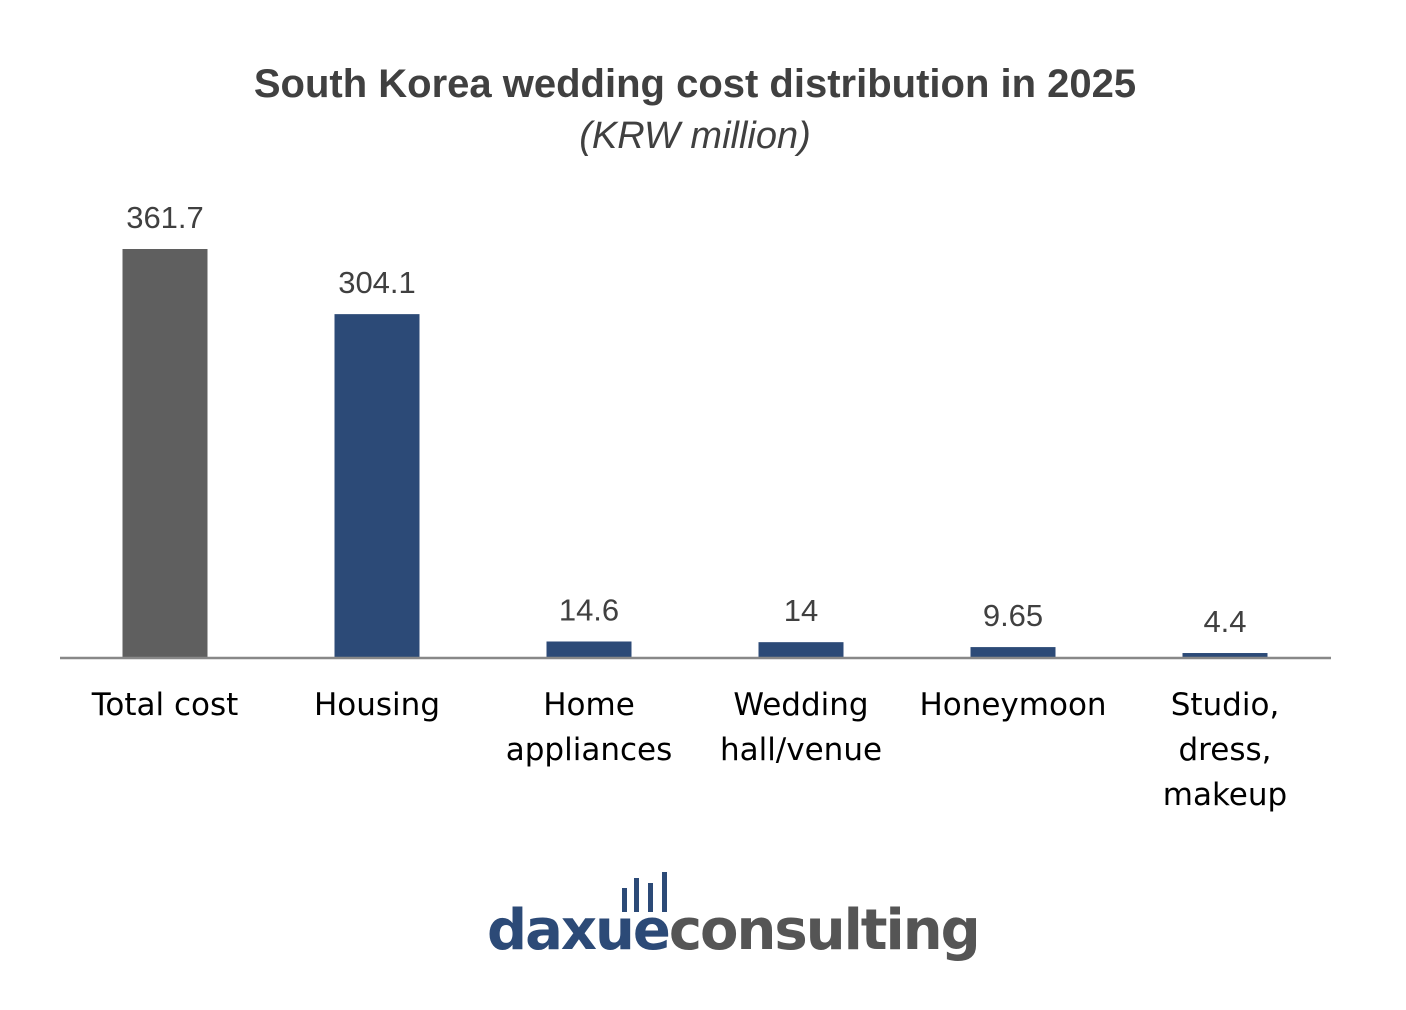 The image size is (1406, 1010). Describe the element at coordinates (1224, 621) in the screenshot. I see `value-label-5: 4.4` at that location.